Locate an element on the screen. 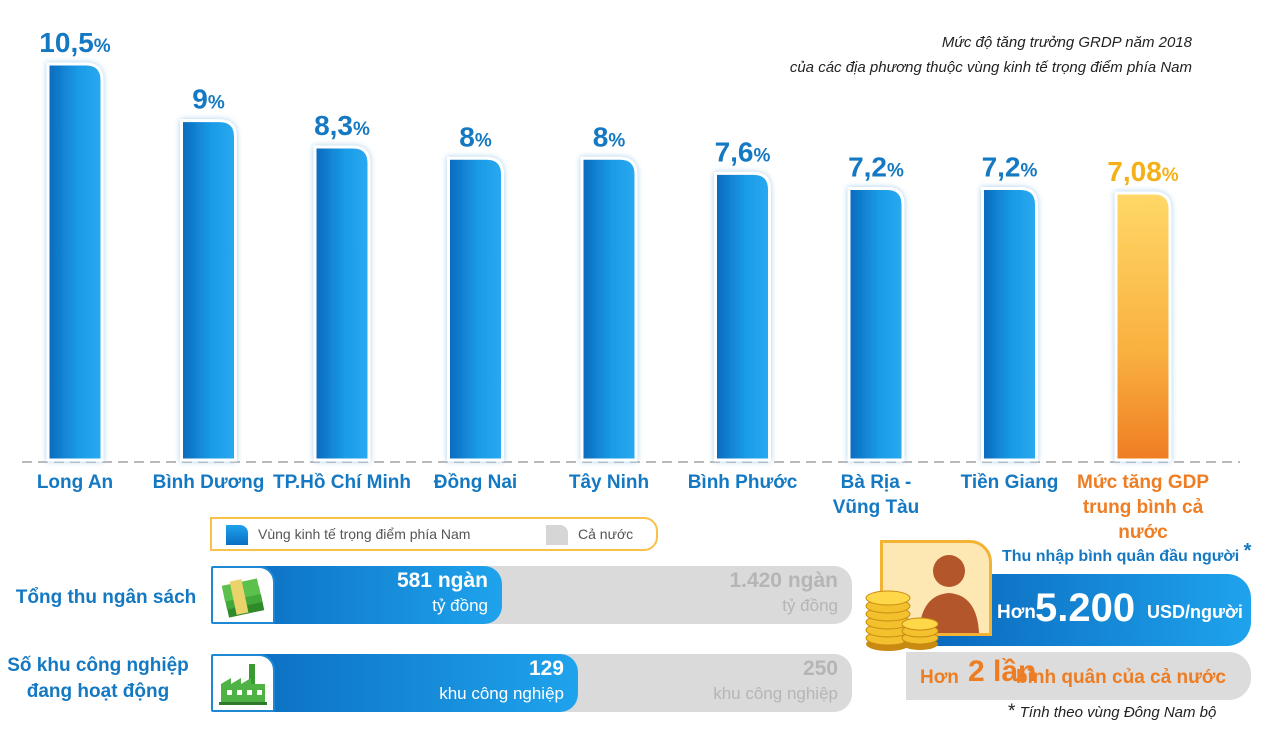 The image size is (1280, 752). value-label-tp-ho-chi-minh: 8,3% is located at coordinates (342, 125).